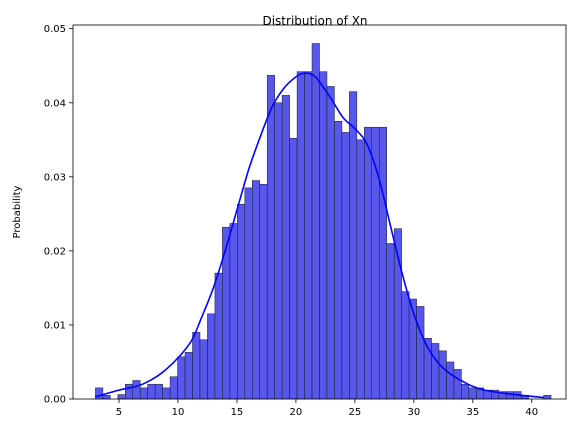  Describe the element at coordinates (17, 211) in the screenshot. I see `y-axis-label: Probability` at that location.